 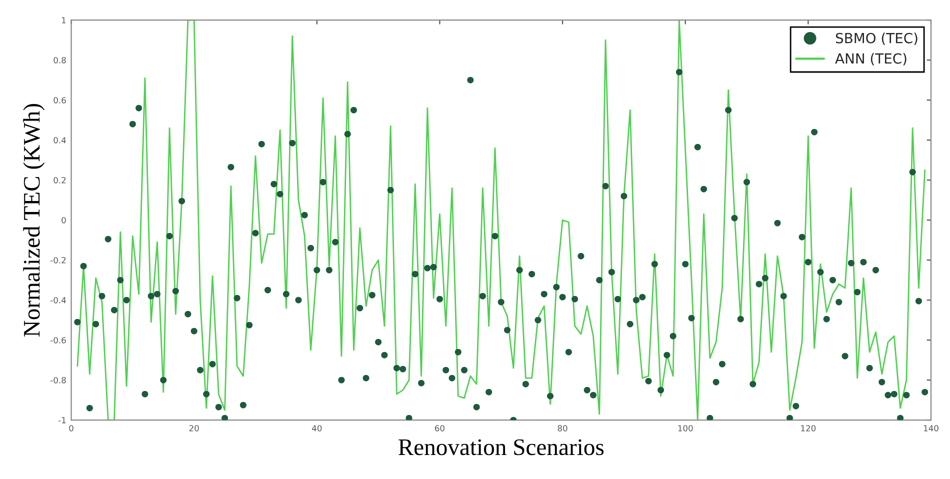 I want to click on x-tick-label: 80, so click(x=563, y=428).